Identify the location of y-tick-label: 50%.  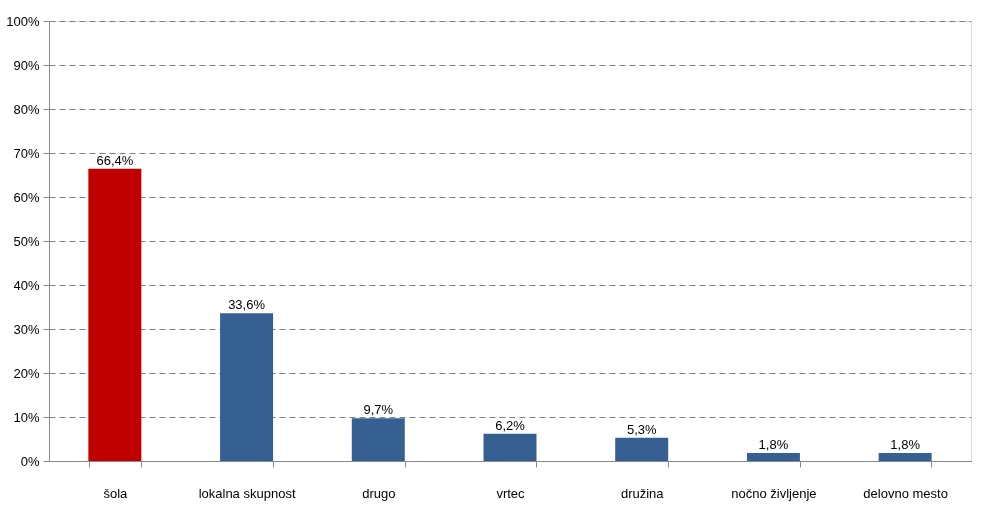
(26, 241).